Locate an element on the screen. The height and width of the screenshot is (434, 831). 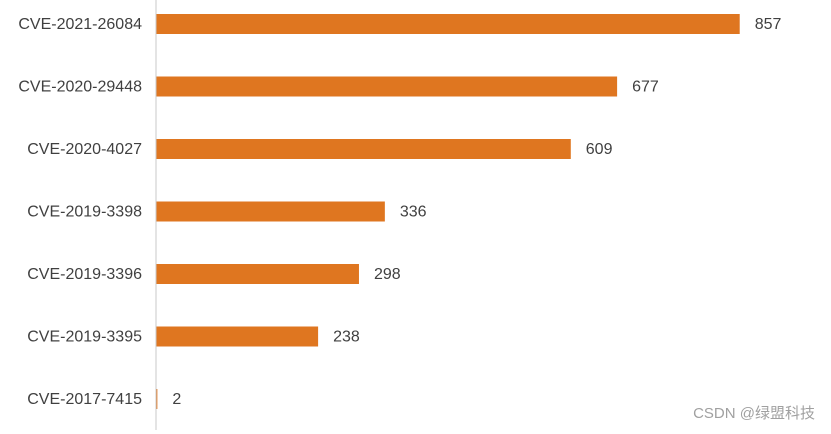
value-label: 336 is located at coordinates (413, 212).